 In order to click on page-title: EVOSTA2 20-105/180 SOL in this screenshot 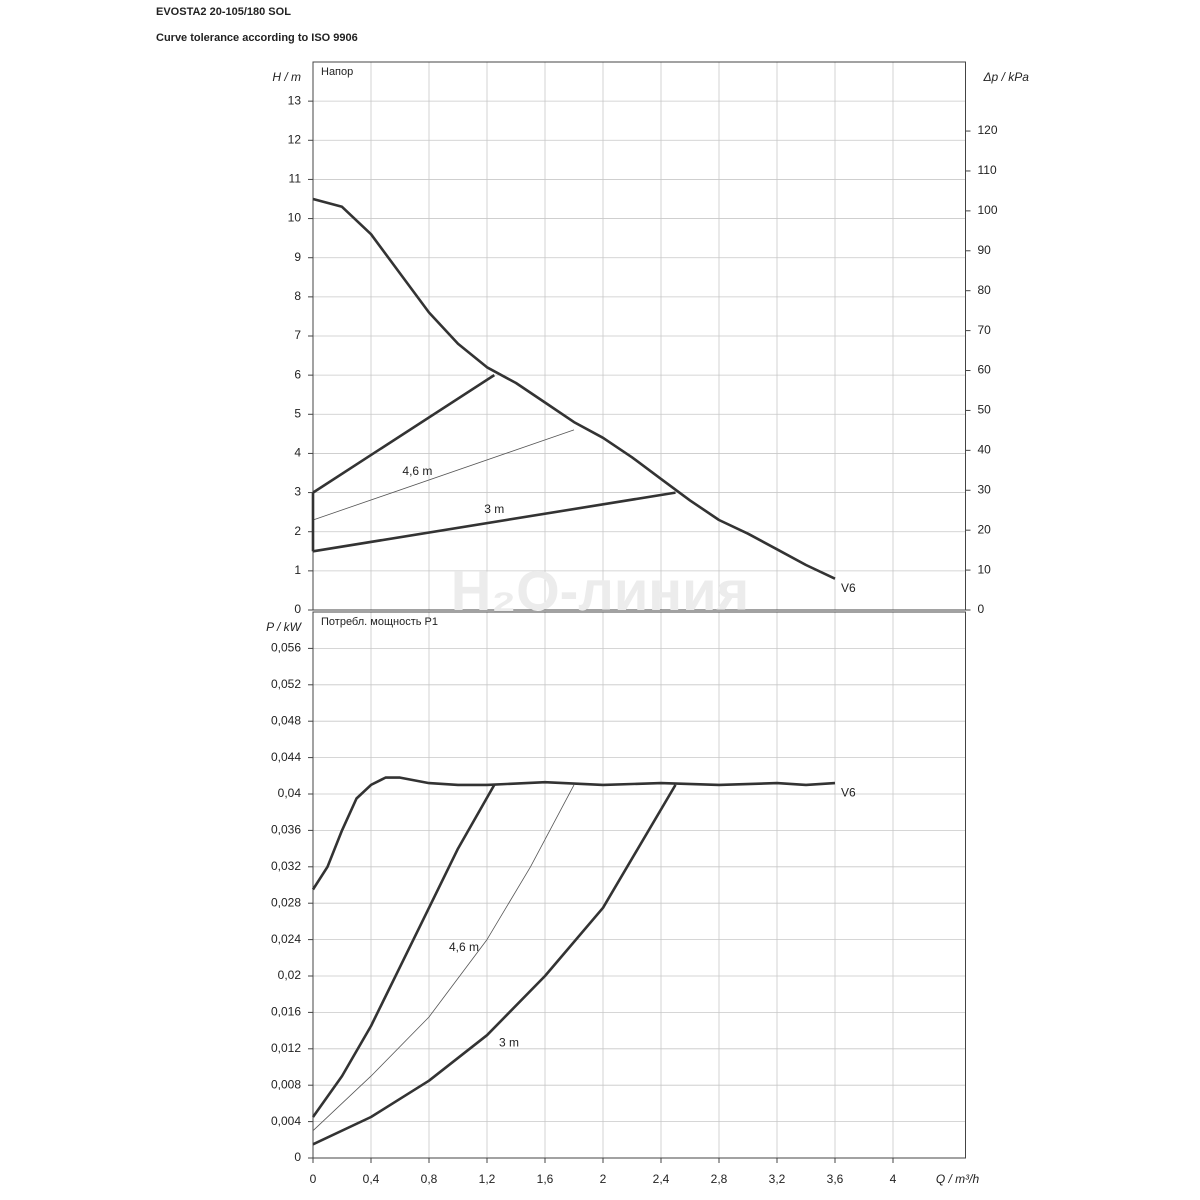, I will do `click(223, 12)`.